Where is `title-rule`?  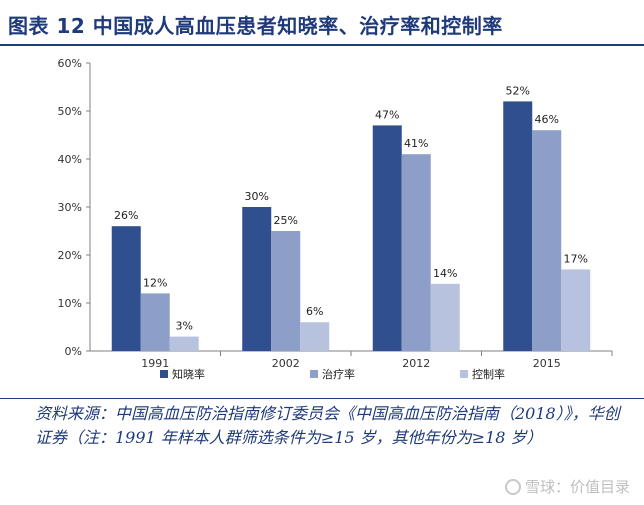
title-rule is located at coordinates (322, 45).